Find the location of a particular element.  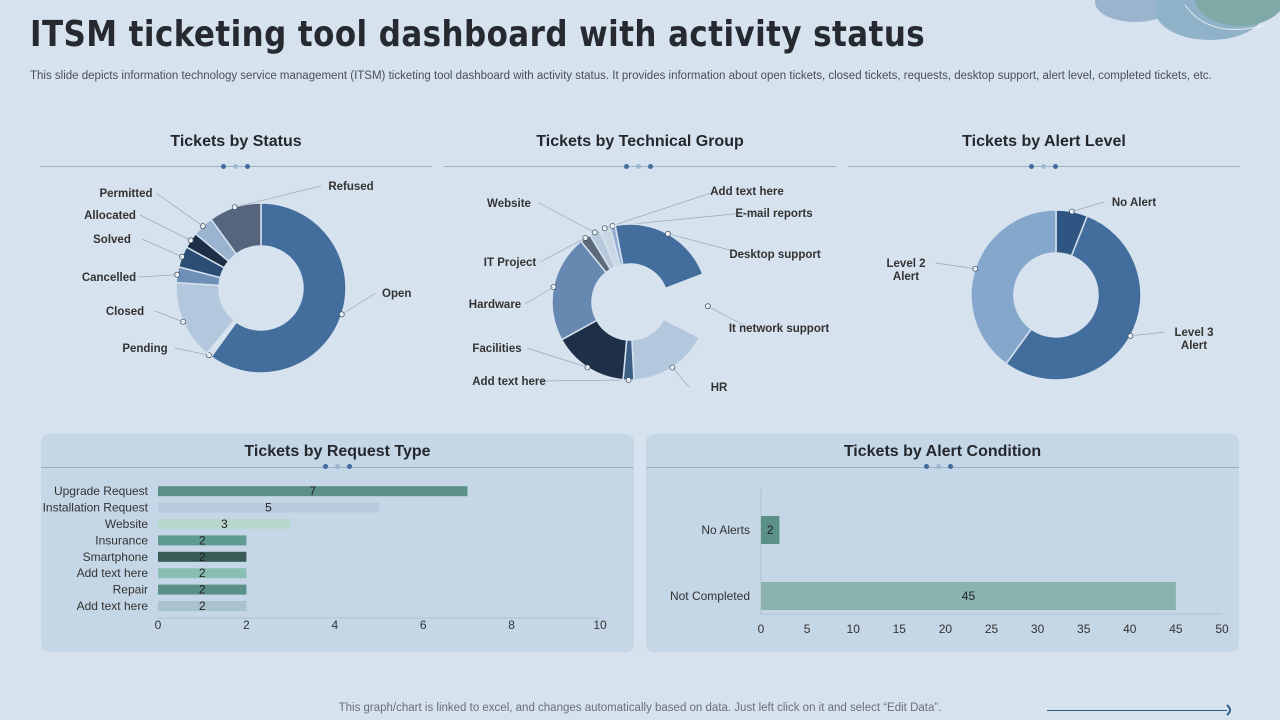

panel-request-type is located at coordinates (337, 543).